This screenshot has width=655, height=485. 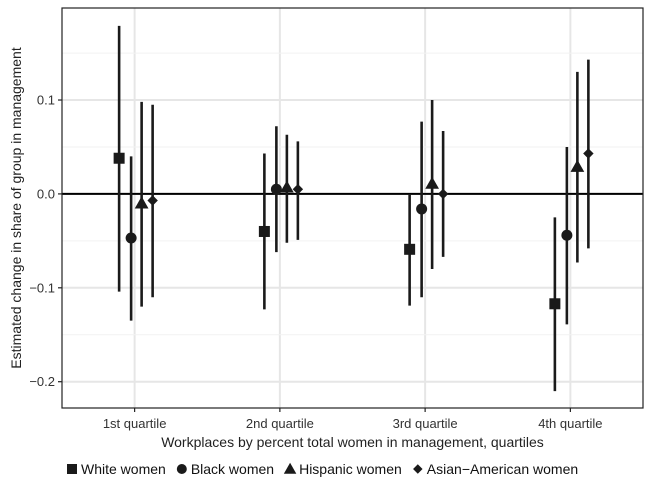 I want to click on legend-item: Hispanic women, so click(x=342, y=469).